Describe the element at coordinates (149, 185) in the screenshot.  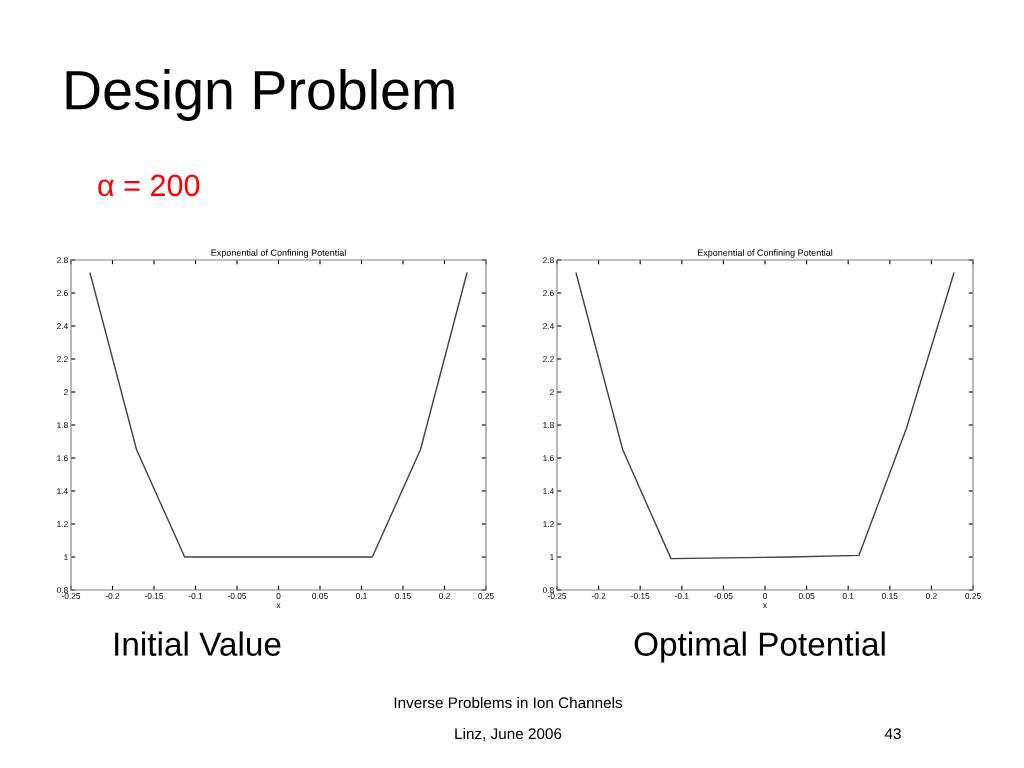
I see `text: α = 200` at that location.